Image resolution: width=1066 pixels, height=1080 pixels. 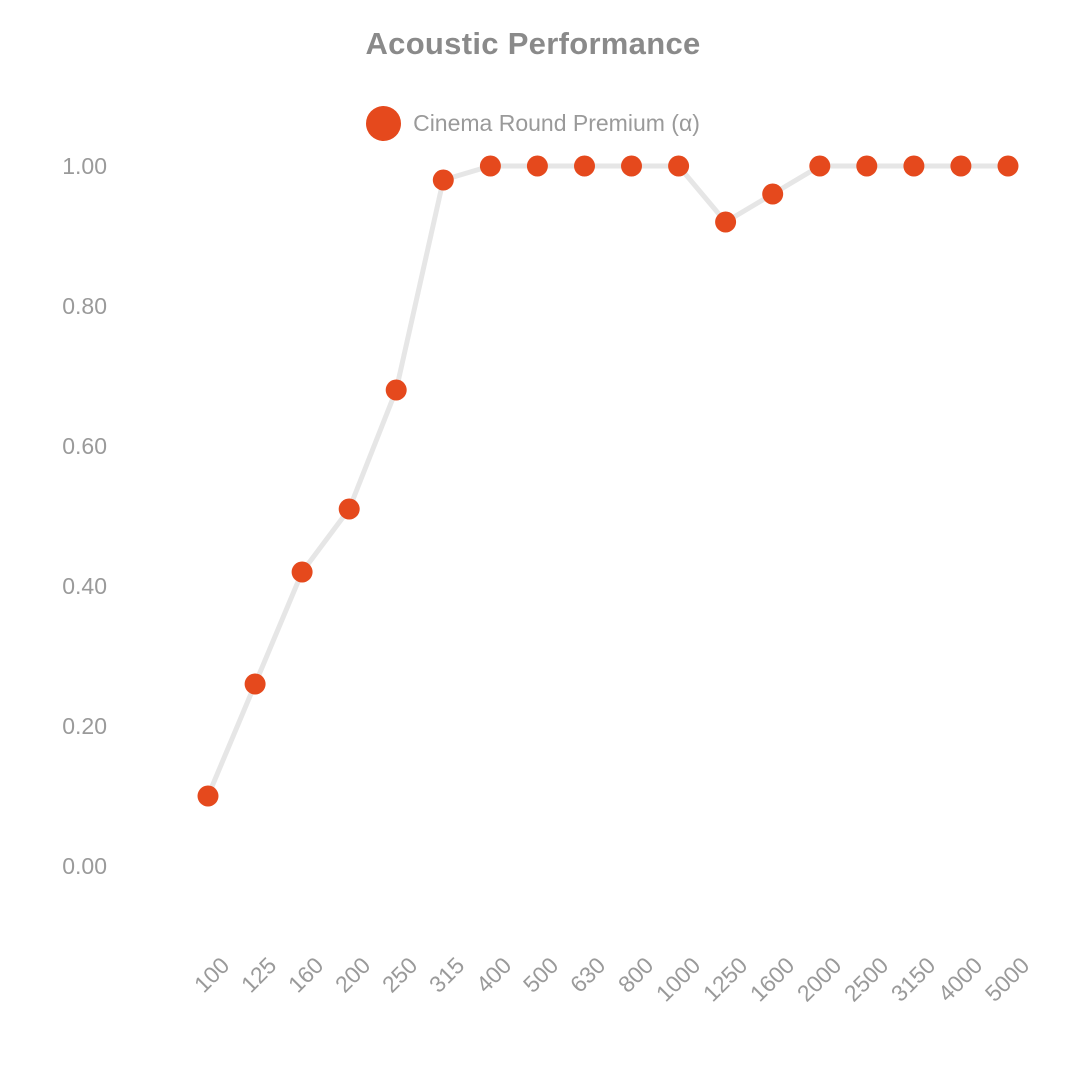 I want to click on y-tick-label: 0.20, so click(x=84, y=726).